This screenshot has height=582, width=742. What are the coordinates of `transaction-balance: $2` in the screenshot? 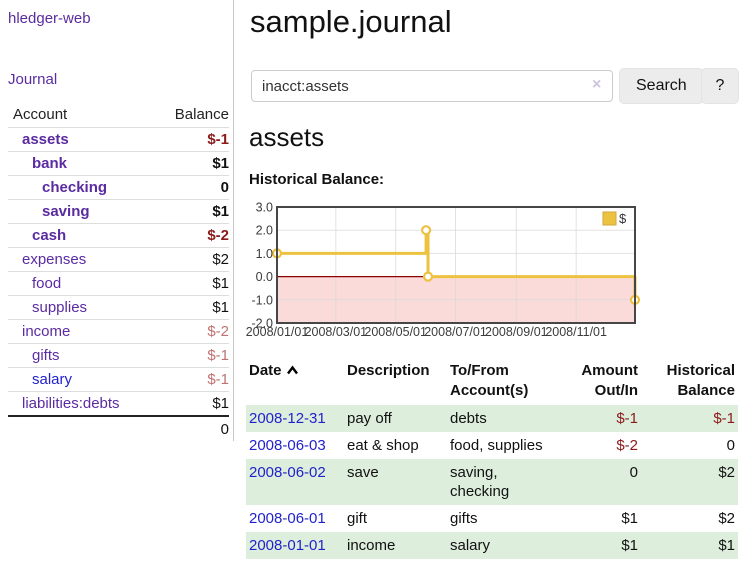 It's located at (726, 518).